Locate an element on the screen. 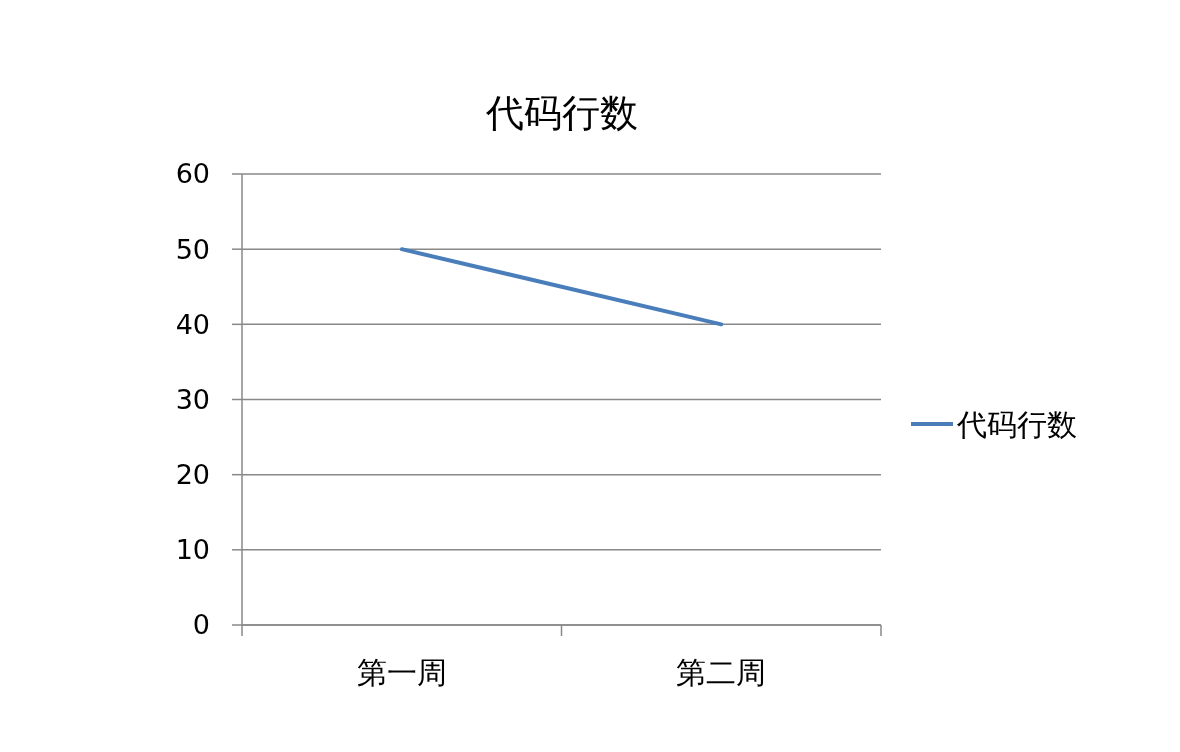 This screenshot has height=752, width=1180. y-tick-label: 10 is located at coordinates (192, 550).